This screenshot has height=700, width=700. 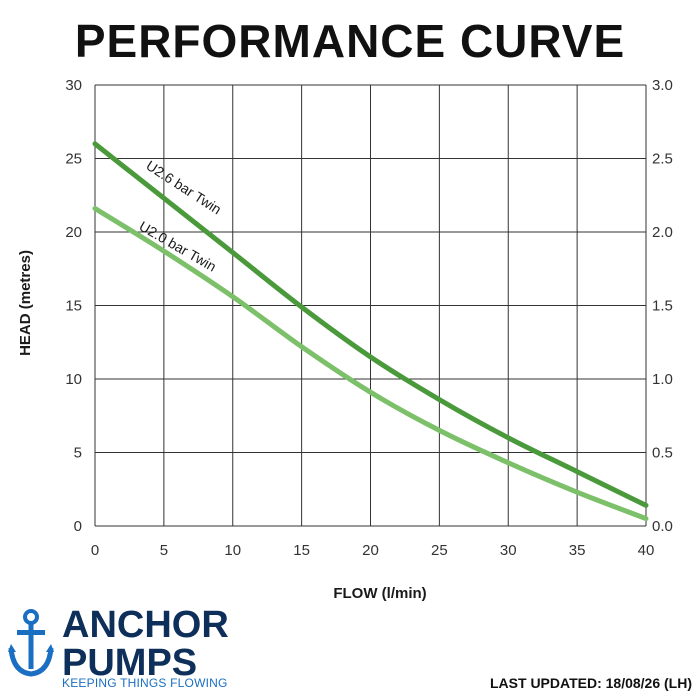 What do you see at coordinates (577, 550) in the screenshot?
I see `x-tick-label: 35` at bounding box center [577, 550].